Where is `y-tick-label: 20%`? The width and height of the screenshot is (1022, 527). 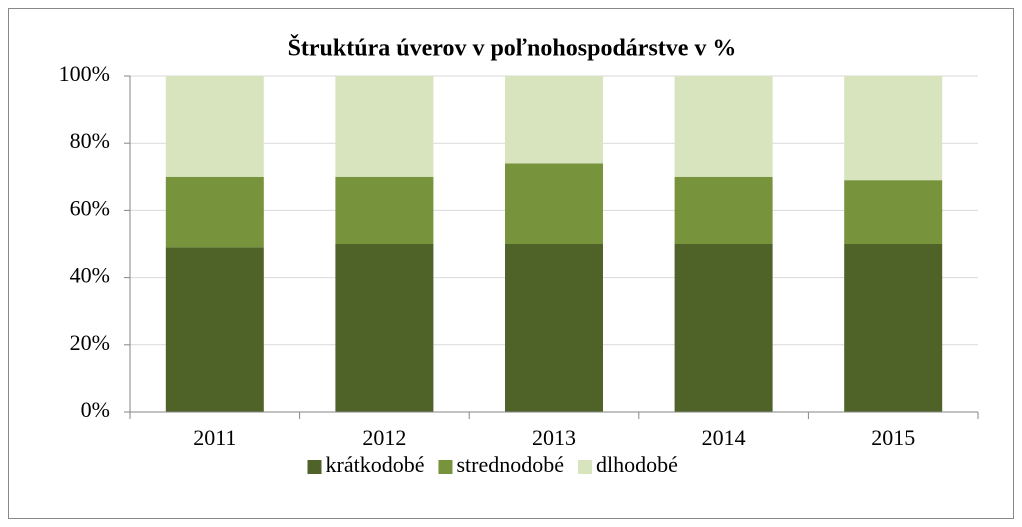
y-tick-label: 20% is located at coordinates (90, 342).